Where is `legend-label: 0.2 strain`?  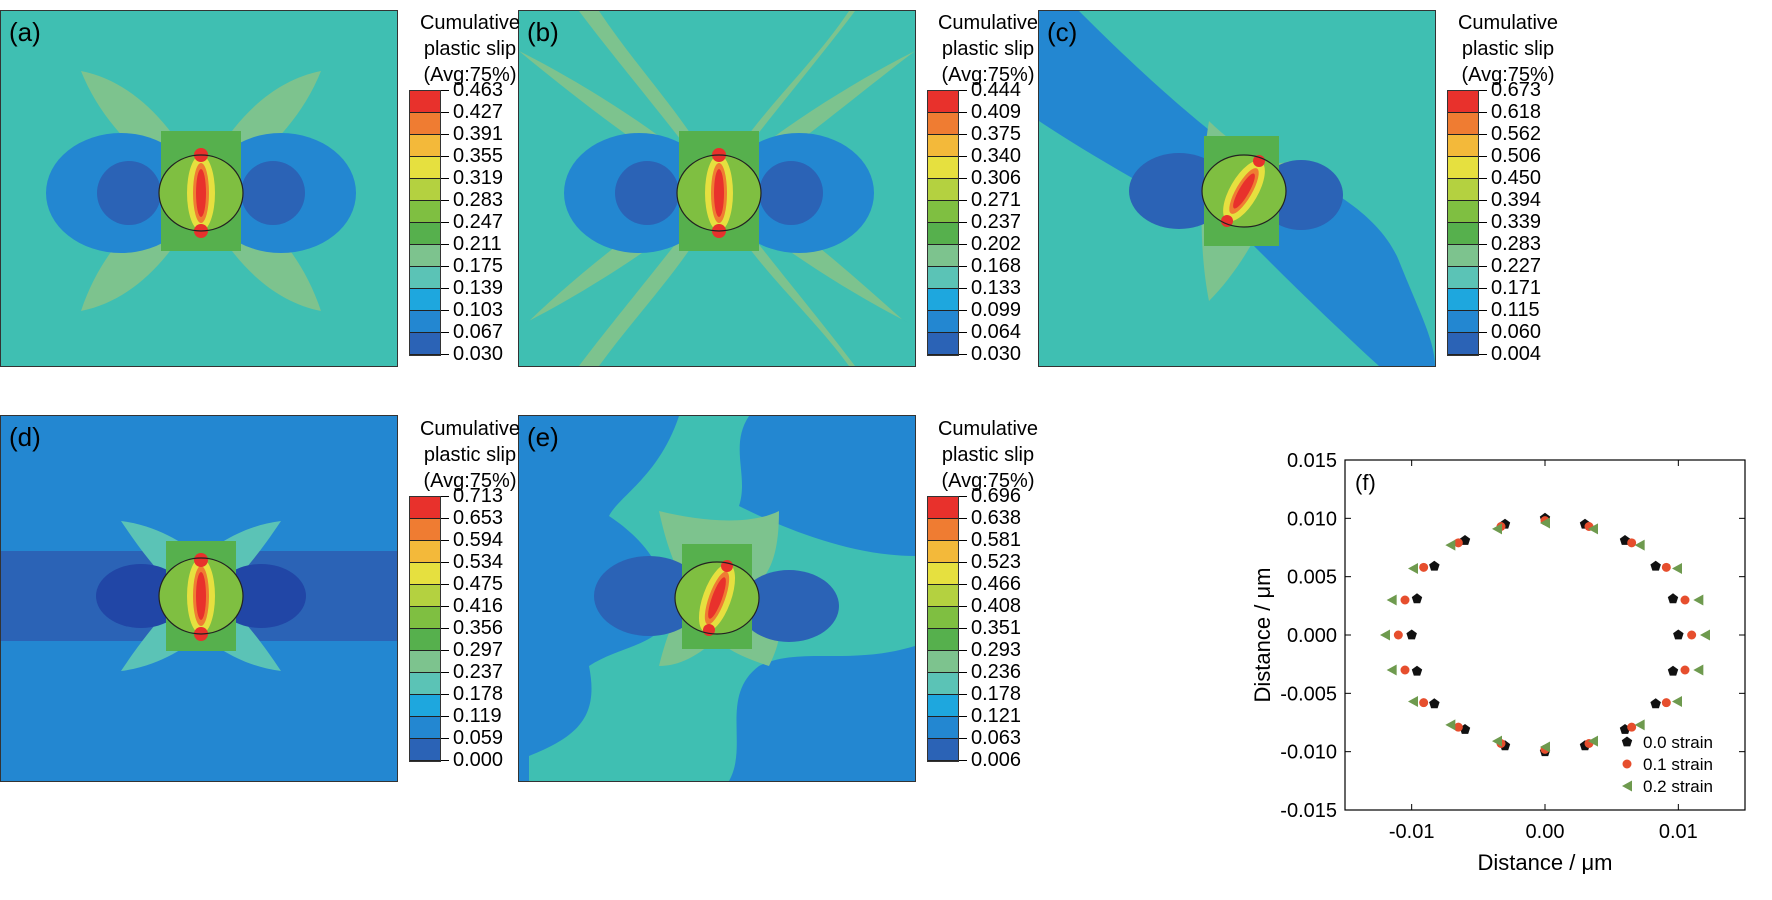
legend-label: 0.2 strain is located at coordinates (1678, 786).